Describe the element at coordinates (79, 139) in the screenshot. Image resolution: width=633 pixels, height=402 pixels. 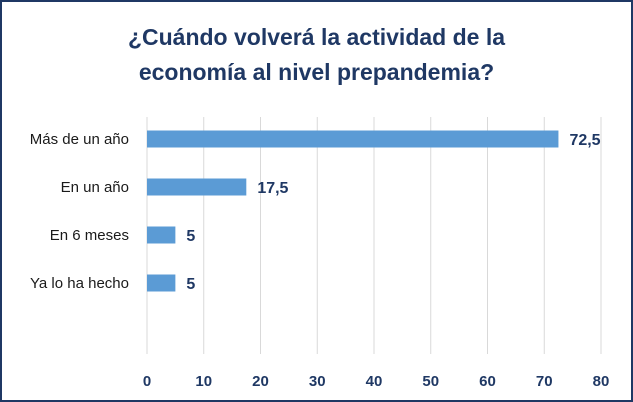
I see `category-label: Más de un año` at that location.